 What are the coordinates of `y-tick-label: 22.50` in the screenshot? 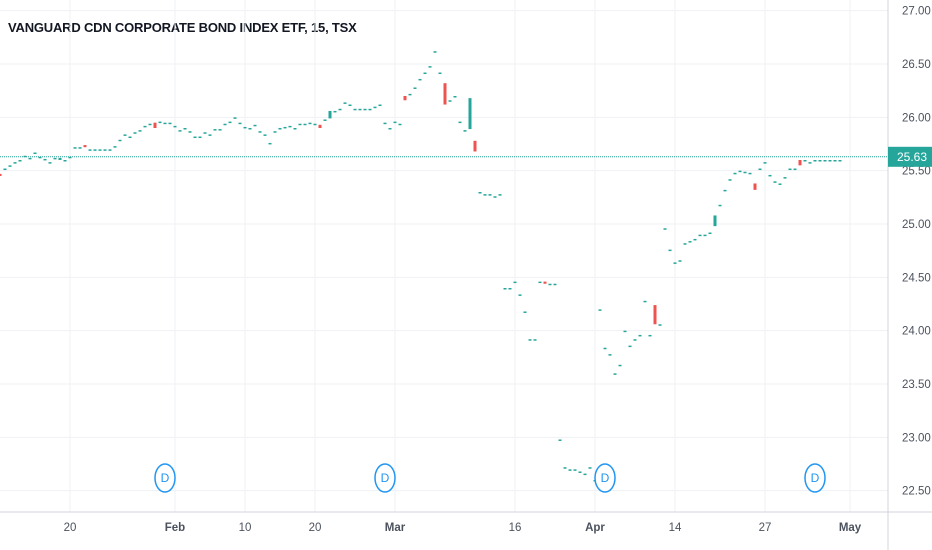 It's located at (916, 492).